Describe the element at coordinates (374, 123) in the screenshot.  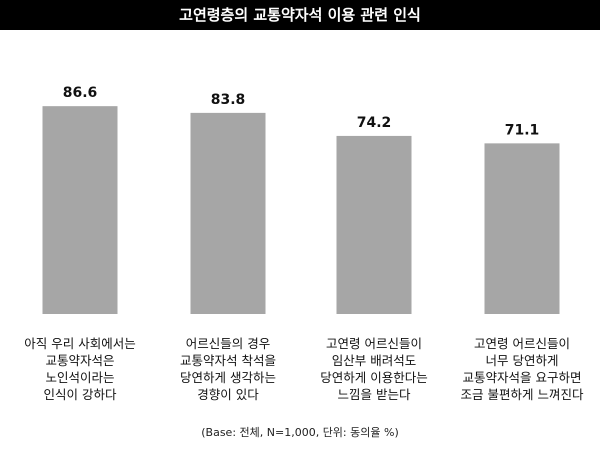
I see `data-label-3: 74.2` at that location.